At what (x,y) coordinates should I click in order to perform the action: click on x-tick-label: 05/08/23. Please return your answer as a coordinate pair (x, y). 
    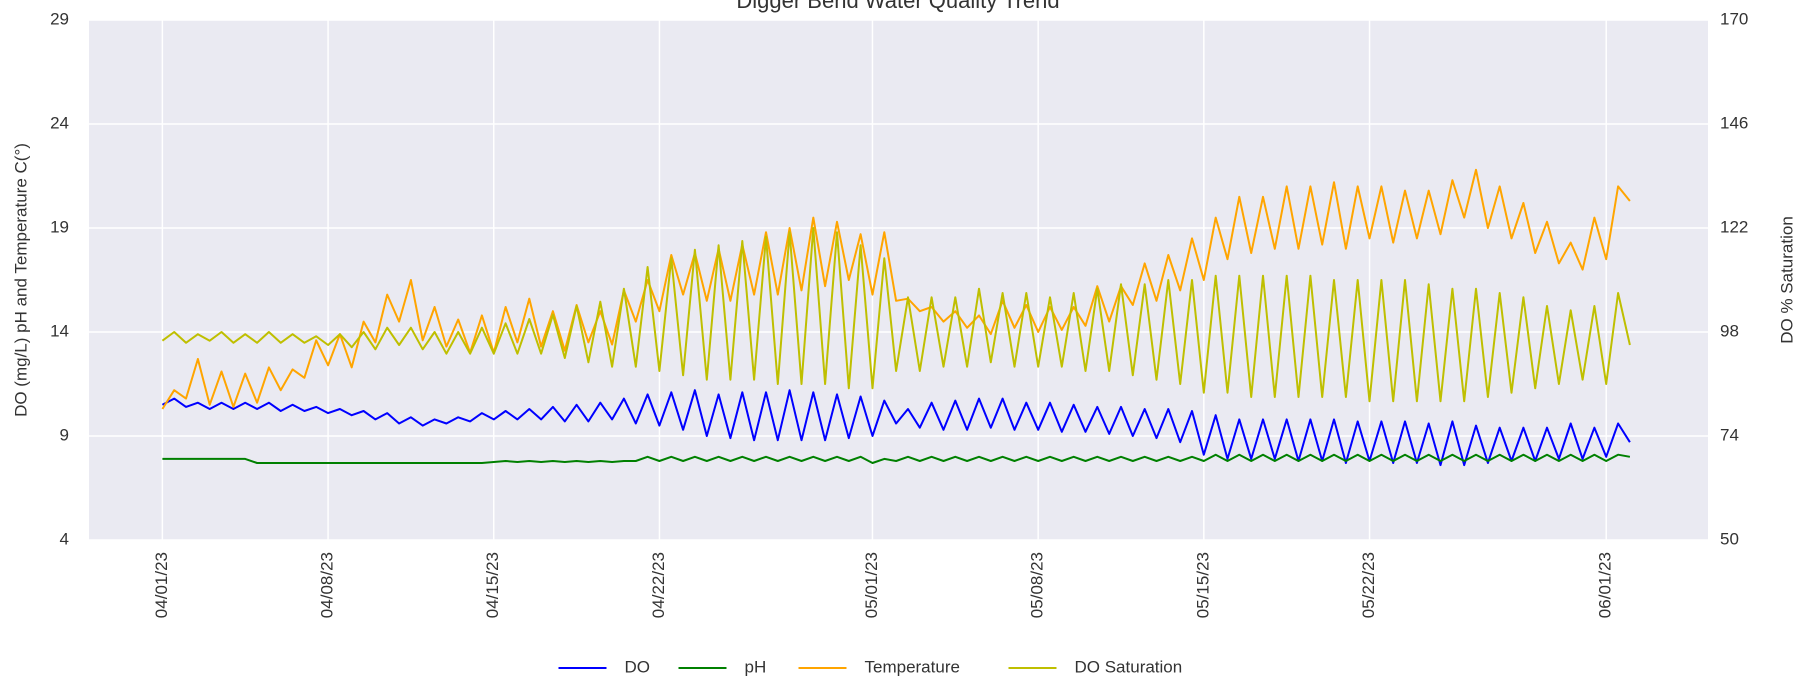
    Looking at the image, I should click on (1037, 585).